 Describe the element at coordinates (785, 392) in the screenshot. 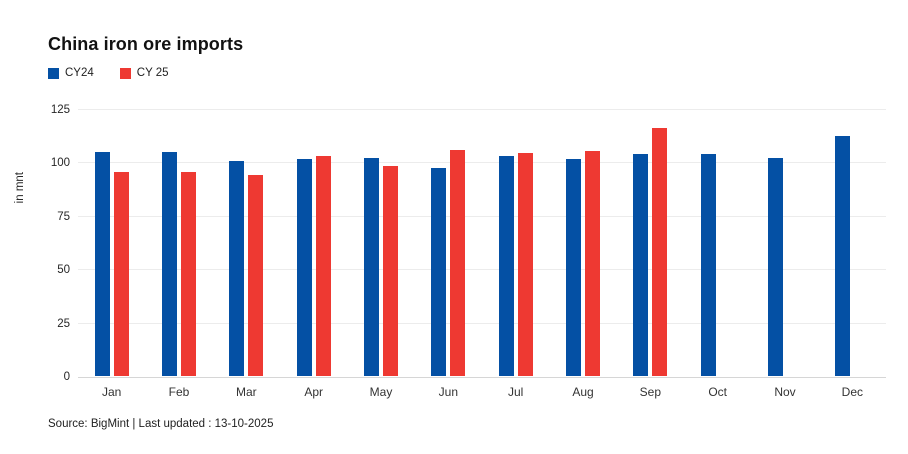

I see `x-tick-label-nov: Nov` at that location.